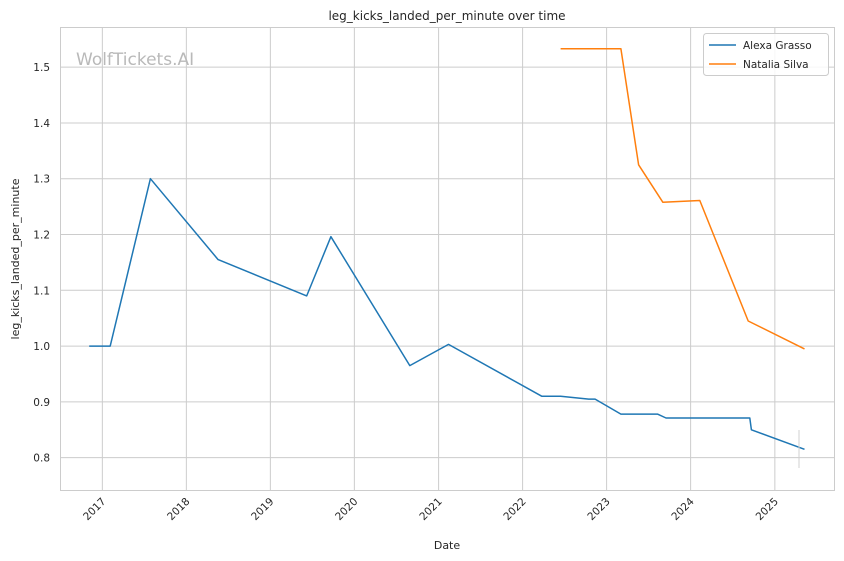 This screenshot has width=844, height=561. What do you see at coordinates (41, 459) in the screenshot?
I see `y-tick-label: 0.8` at bounding box center [41, 459].